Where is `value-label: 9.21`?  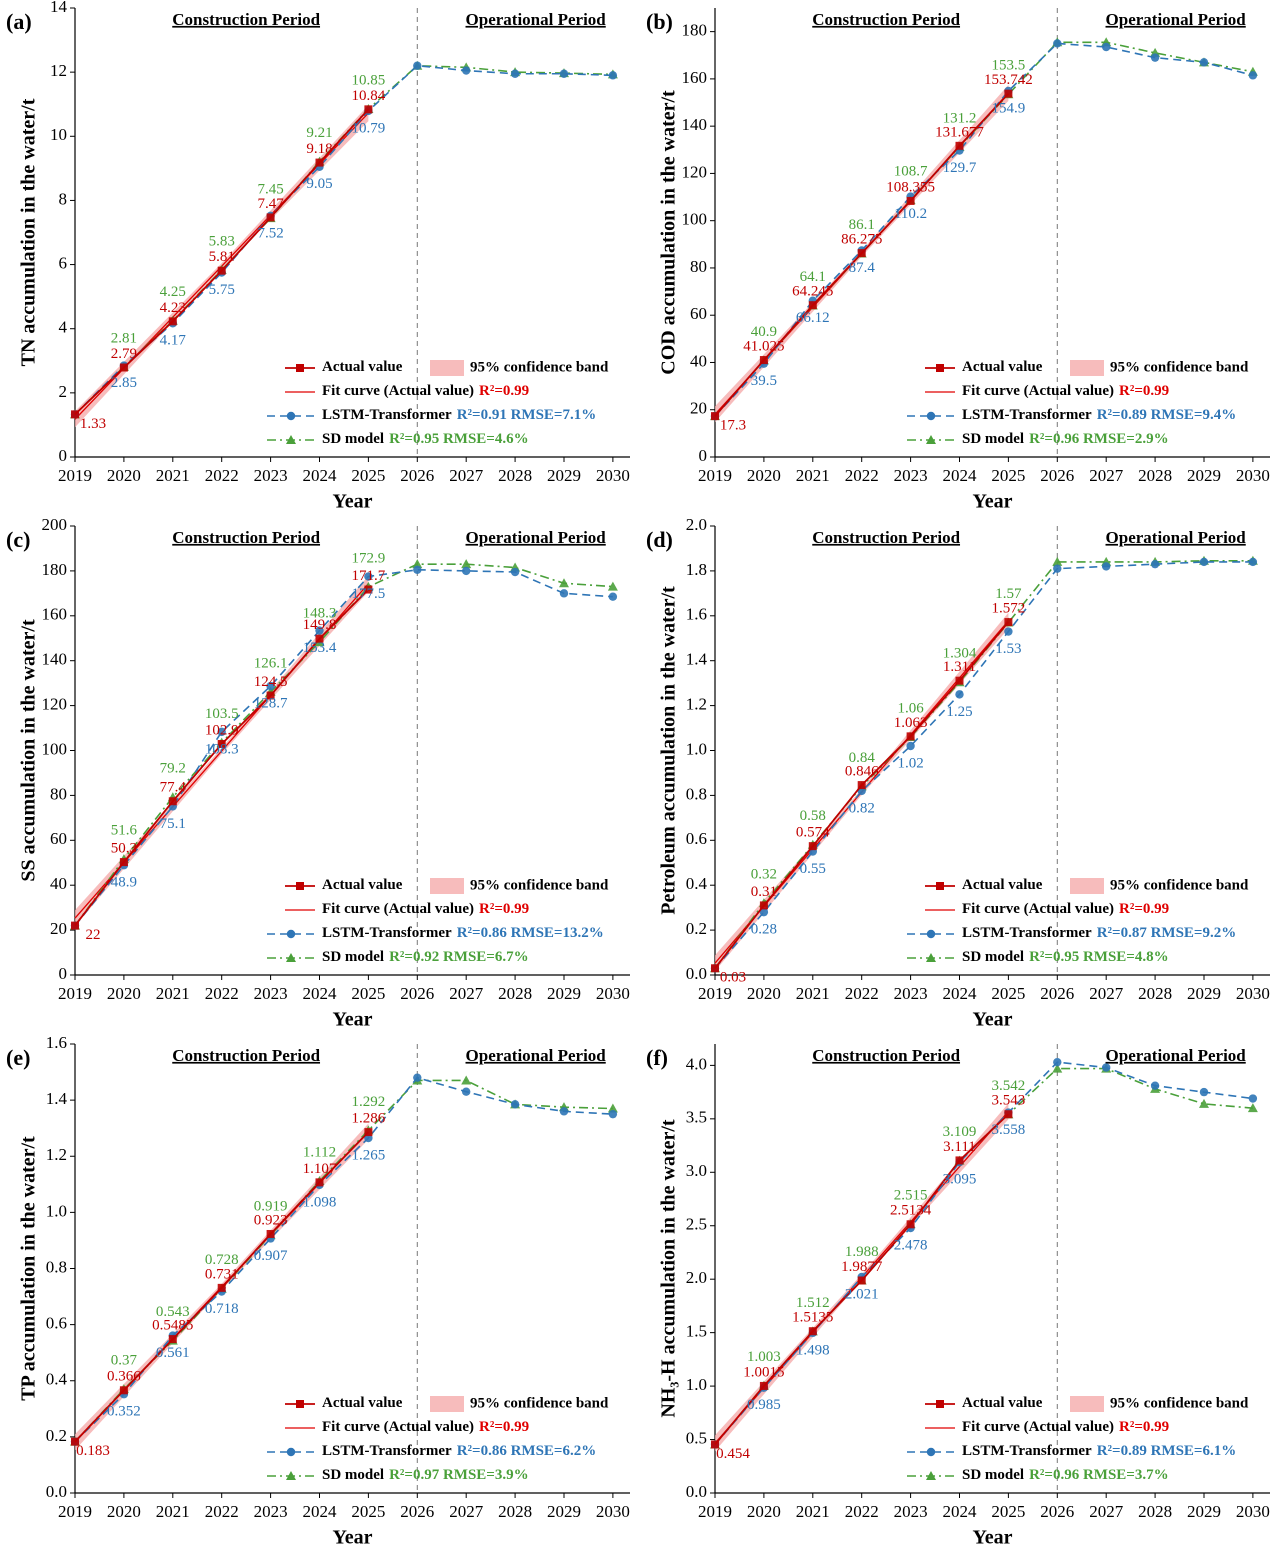
value-label: 9.21 is located at coordinates (319, 133).